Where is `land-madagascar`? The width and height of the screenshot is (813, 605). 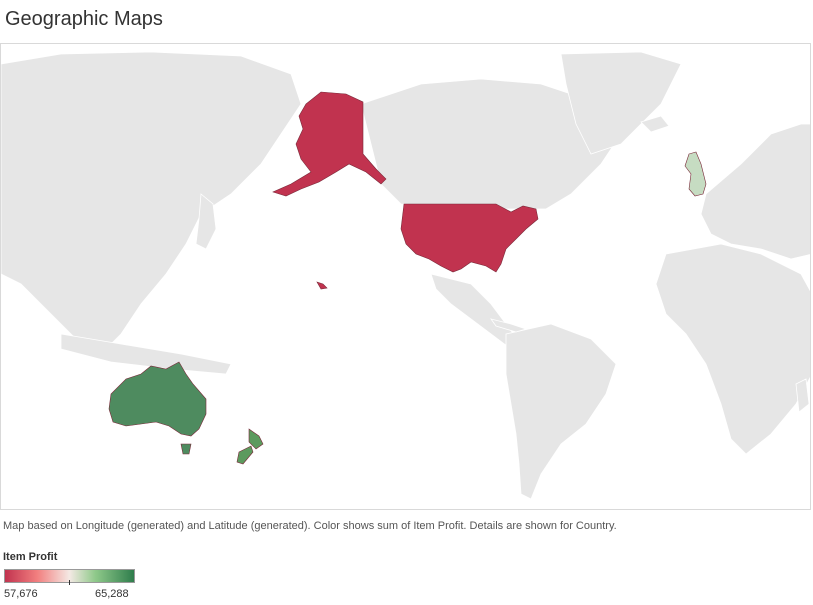 land-madagascar is located at coordinates (802, 395).